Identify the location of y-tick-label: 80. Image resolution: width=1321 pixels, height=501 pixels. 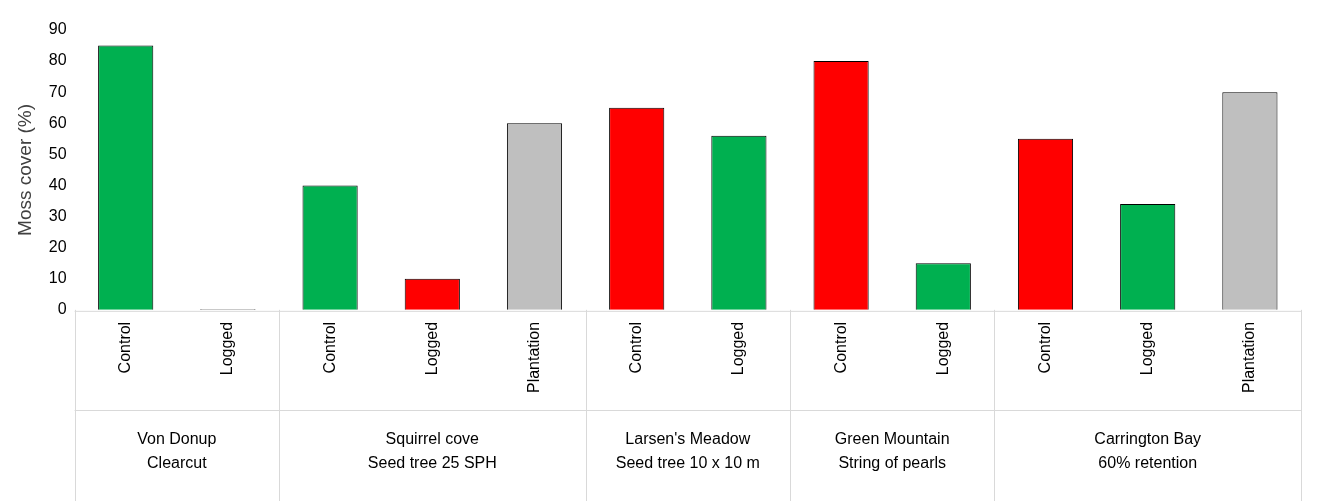
(57, 60).